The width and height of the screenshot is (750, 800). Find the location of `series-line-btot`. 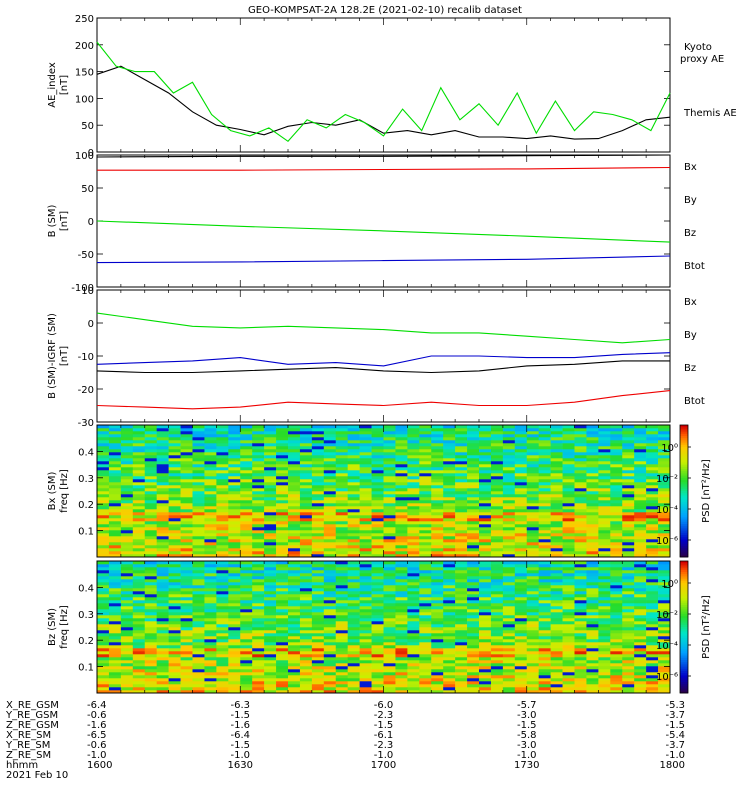

series-line-btot is located at coordinates (383, 367).